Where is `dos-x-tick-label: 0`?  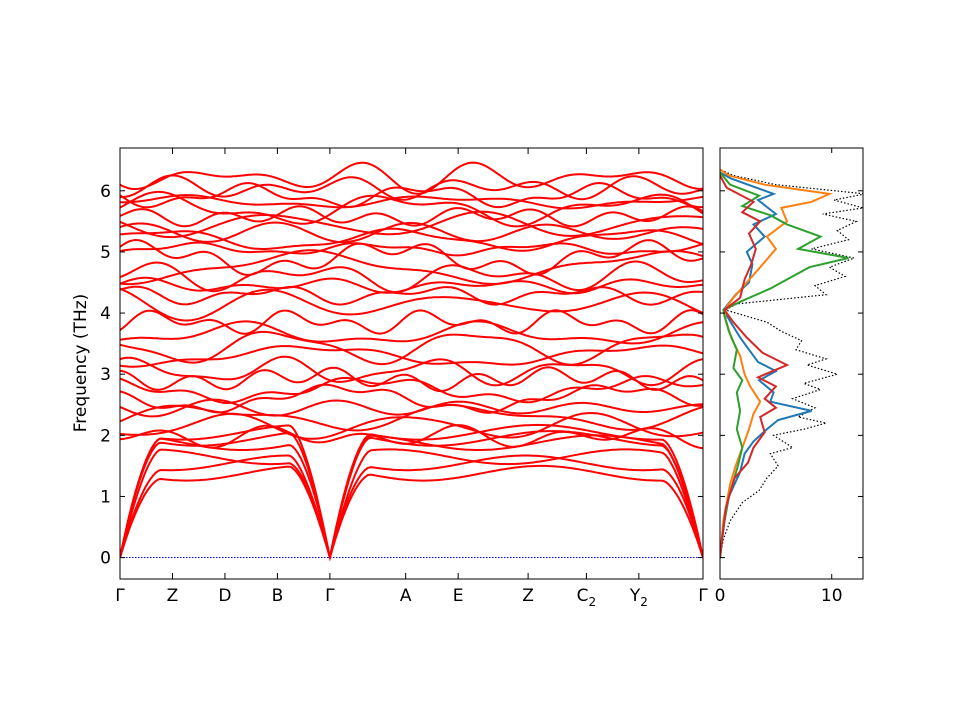 dos-x-tick-label: 0 is located at coordinates (720, 596).